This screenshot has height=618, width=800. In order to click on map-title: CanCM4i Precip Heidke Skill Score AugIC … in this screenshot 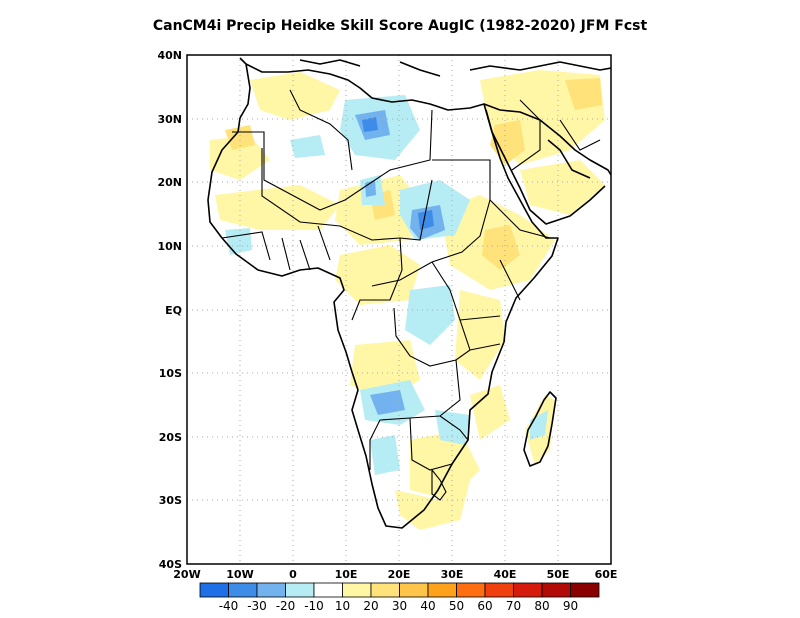, I will do `click(400, 26)`.